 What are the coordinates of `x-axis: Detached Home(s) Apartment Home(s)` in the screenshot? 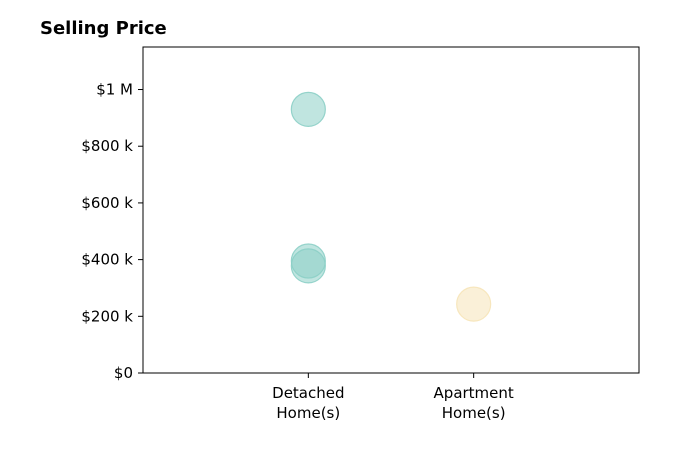 It's located at (393, 397).